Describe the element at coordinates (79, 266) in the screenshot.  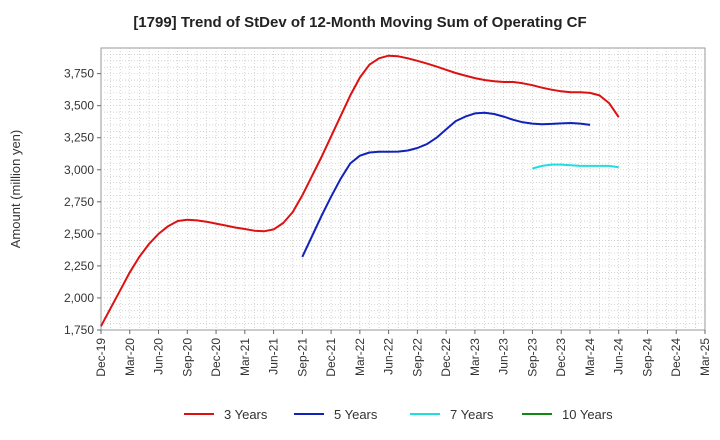
I see `y-tick-label: 2,250` at that location.